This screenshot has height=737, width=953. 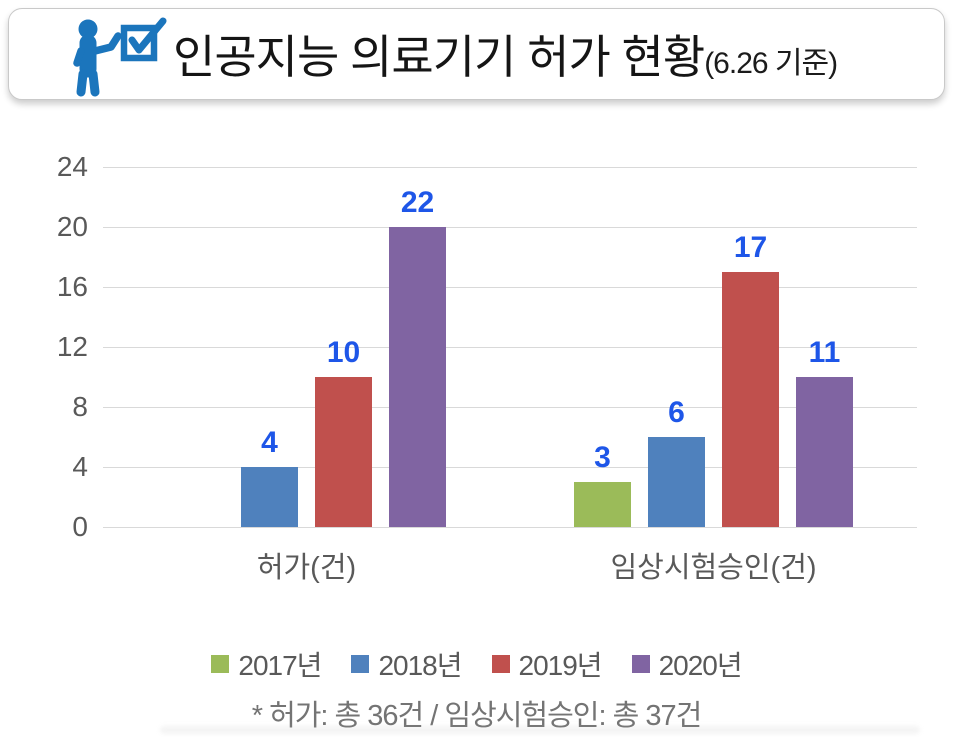 What do you see at coordinates (306, 568) in the screenshot?
I see `x-axis-category-label: 허가(건)` at bounding box center [306, 568].